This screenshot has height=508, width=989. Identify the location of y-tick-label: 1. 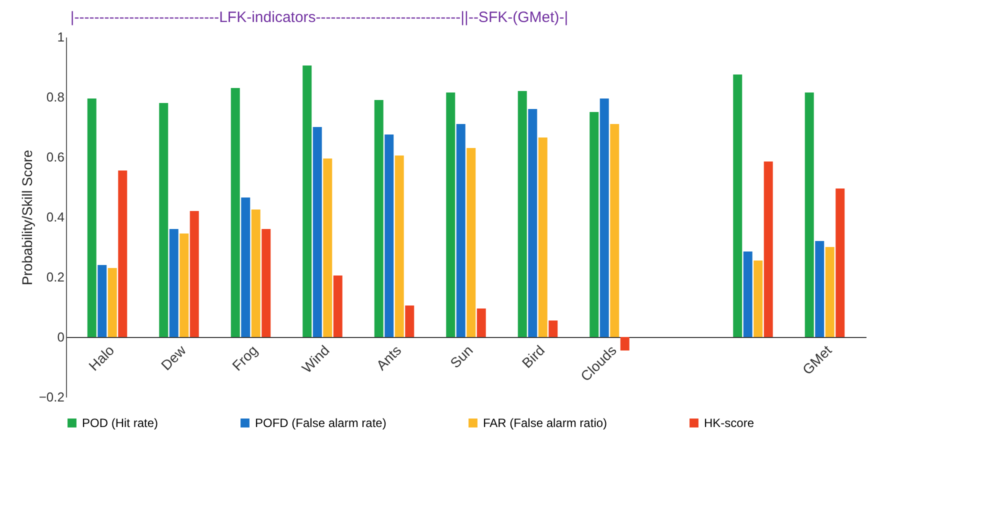
(60, 37).